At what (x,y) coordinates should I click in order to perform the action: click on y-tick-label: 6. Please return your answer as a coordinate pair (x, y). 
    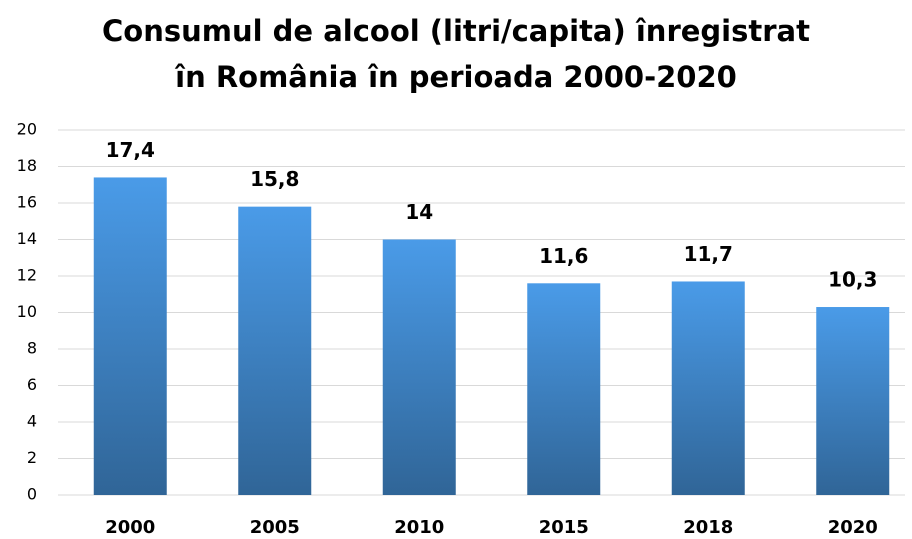
    Looking at the image, I should click on (32, 384).